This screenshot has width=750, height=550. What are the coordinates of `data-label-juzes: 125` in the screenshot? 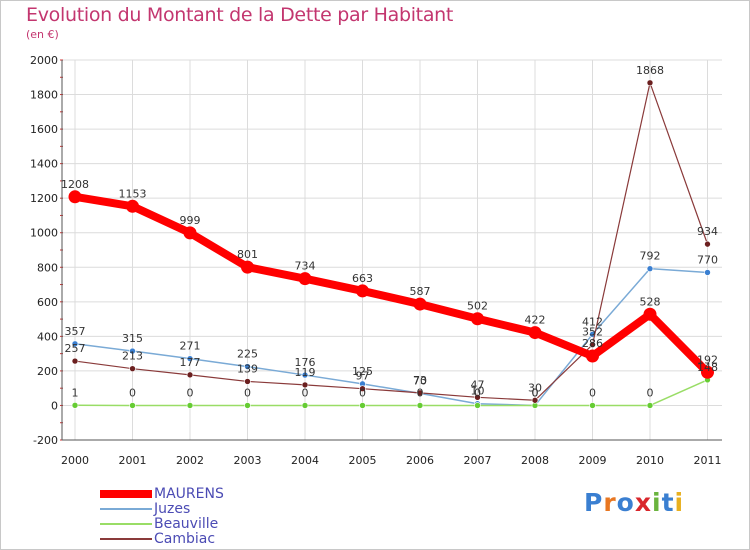 It's located at (362, 371).